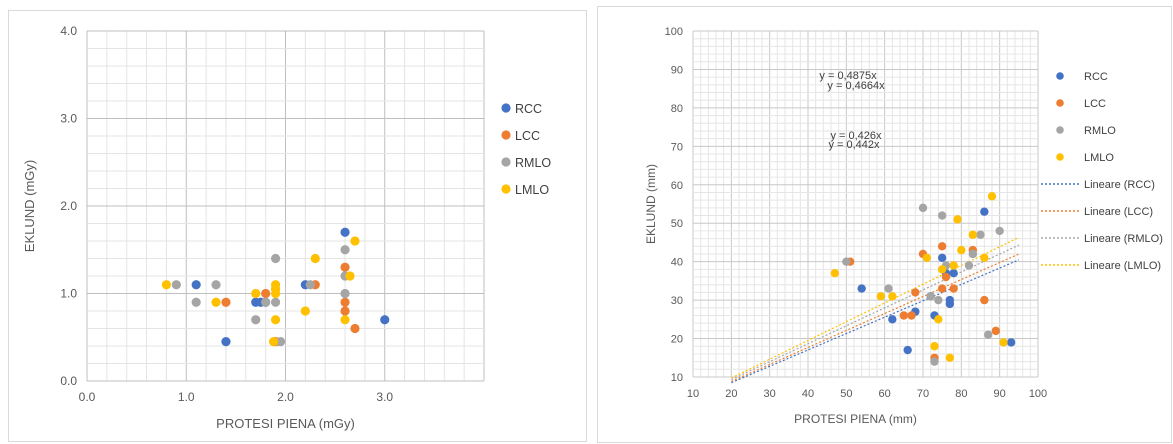  Describe the element at coordinates (1119, 185) in the screenshot. I see `legend-trendline-label: Lineare (RCC)` at that location.